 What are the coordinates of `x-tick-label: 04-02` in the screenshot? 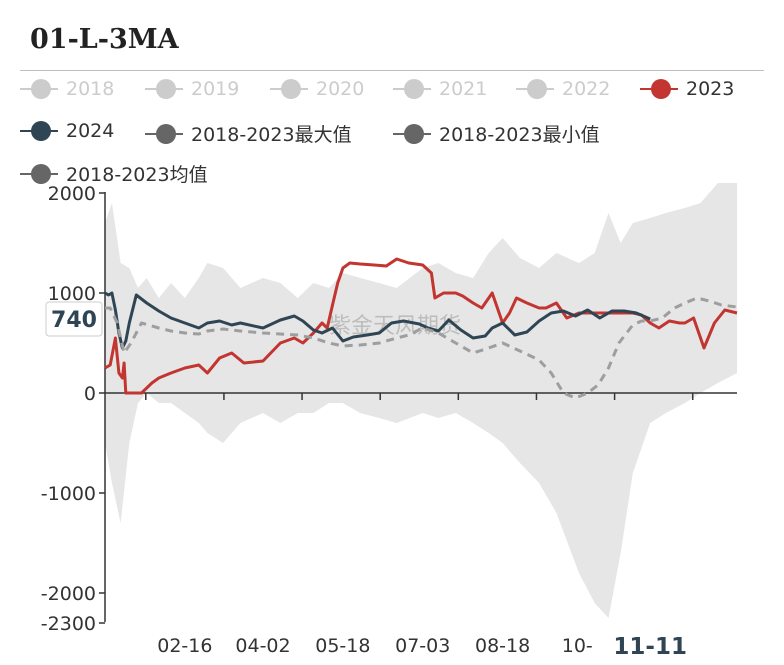 It's located at (262, 646).